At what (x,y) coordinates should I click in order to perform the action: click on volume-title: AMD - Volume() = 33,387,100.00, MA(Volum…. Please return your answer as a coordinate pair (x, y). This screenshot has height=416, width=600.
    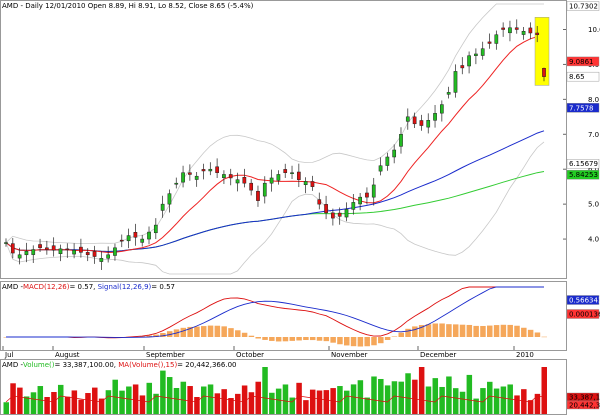
    Looking at the image, I should click on (119, 365).